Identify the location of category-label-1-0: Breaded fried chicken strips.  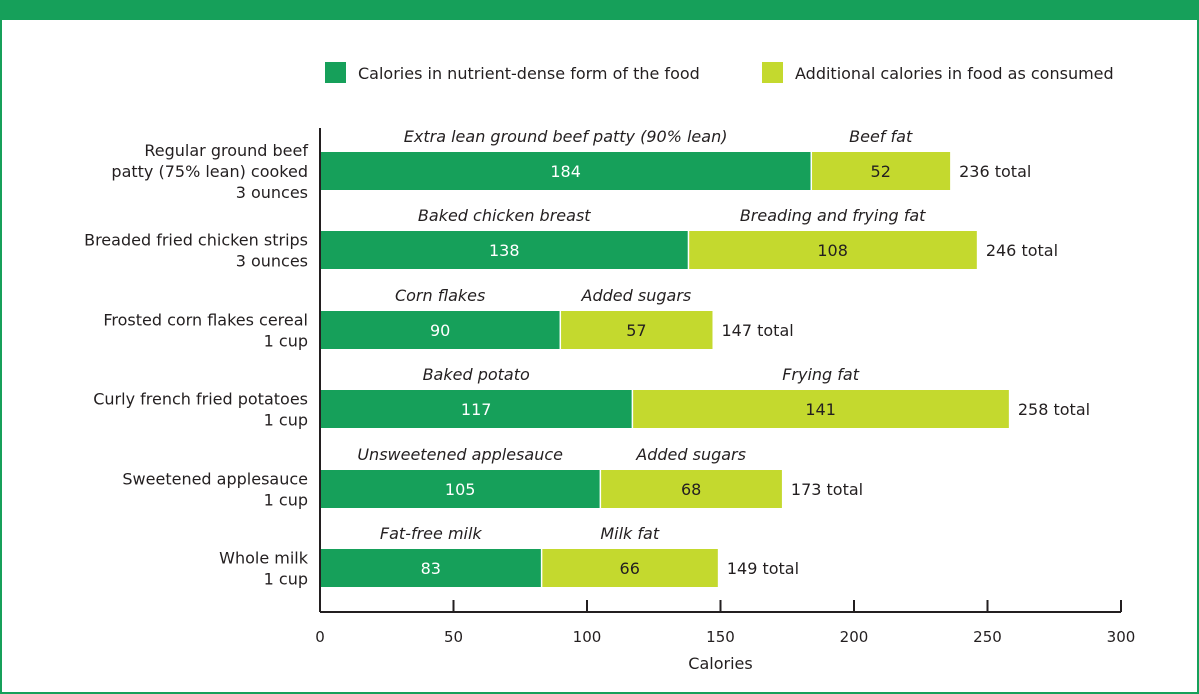
(196, 240).